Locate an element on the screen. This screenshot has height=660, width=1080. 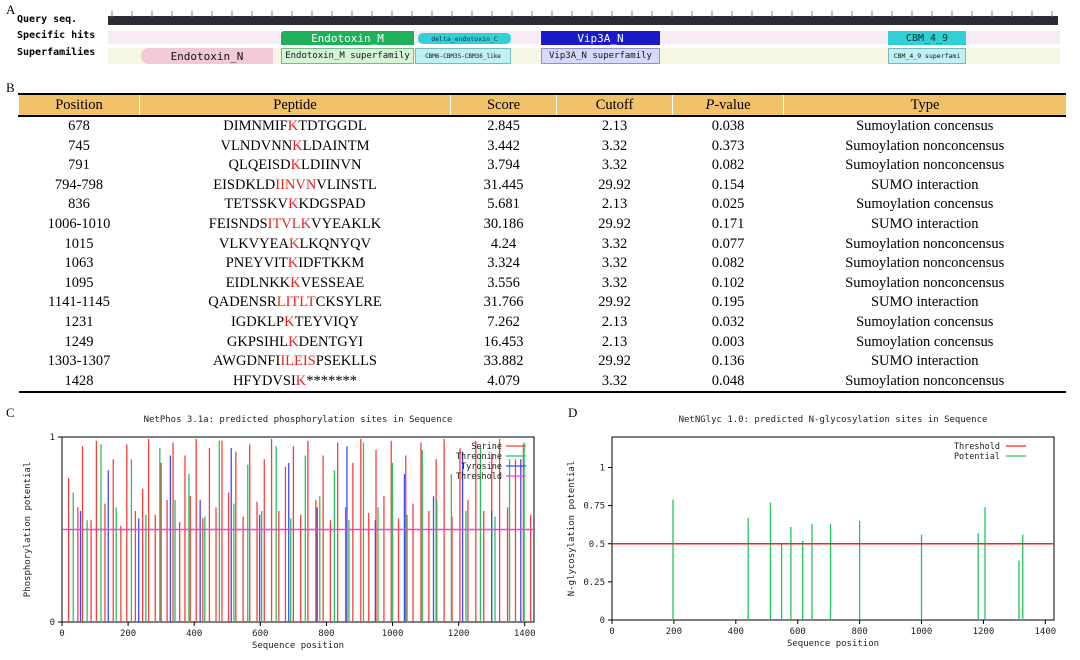
peptide-highlight: LITLT is located at coordinates (296, 302).